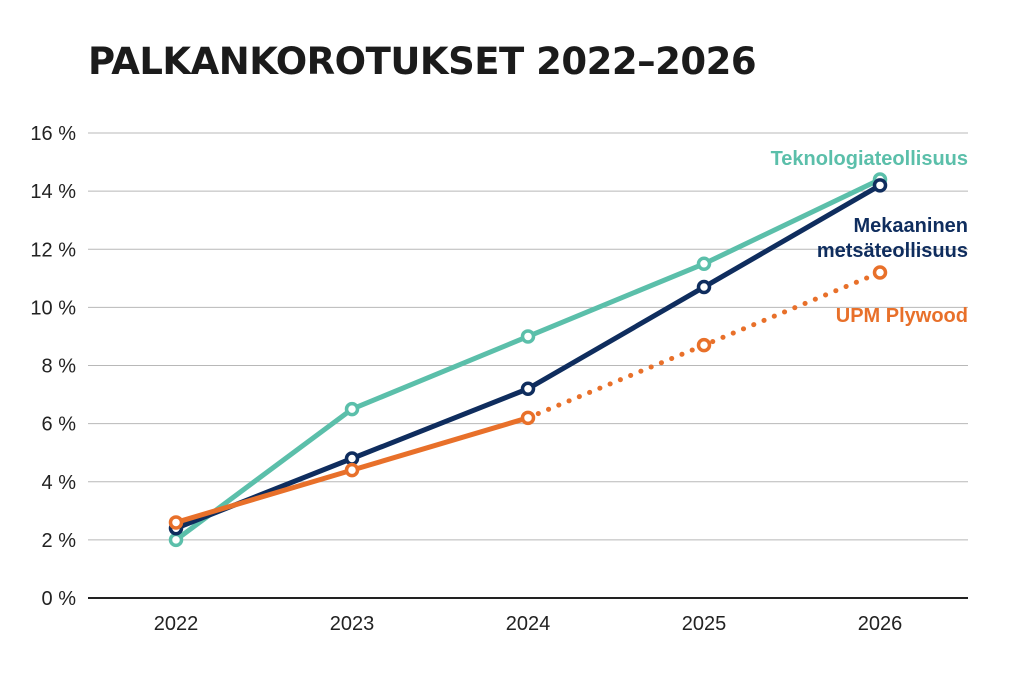 This screenshot has width=1024, height=683. Describe the element at coordinates (59, 483) in the screenshot. I see `y-tick-label: 4 %` at that location.